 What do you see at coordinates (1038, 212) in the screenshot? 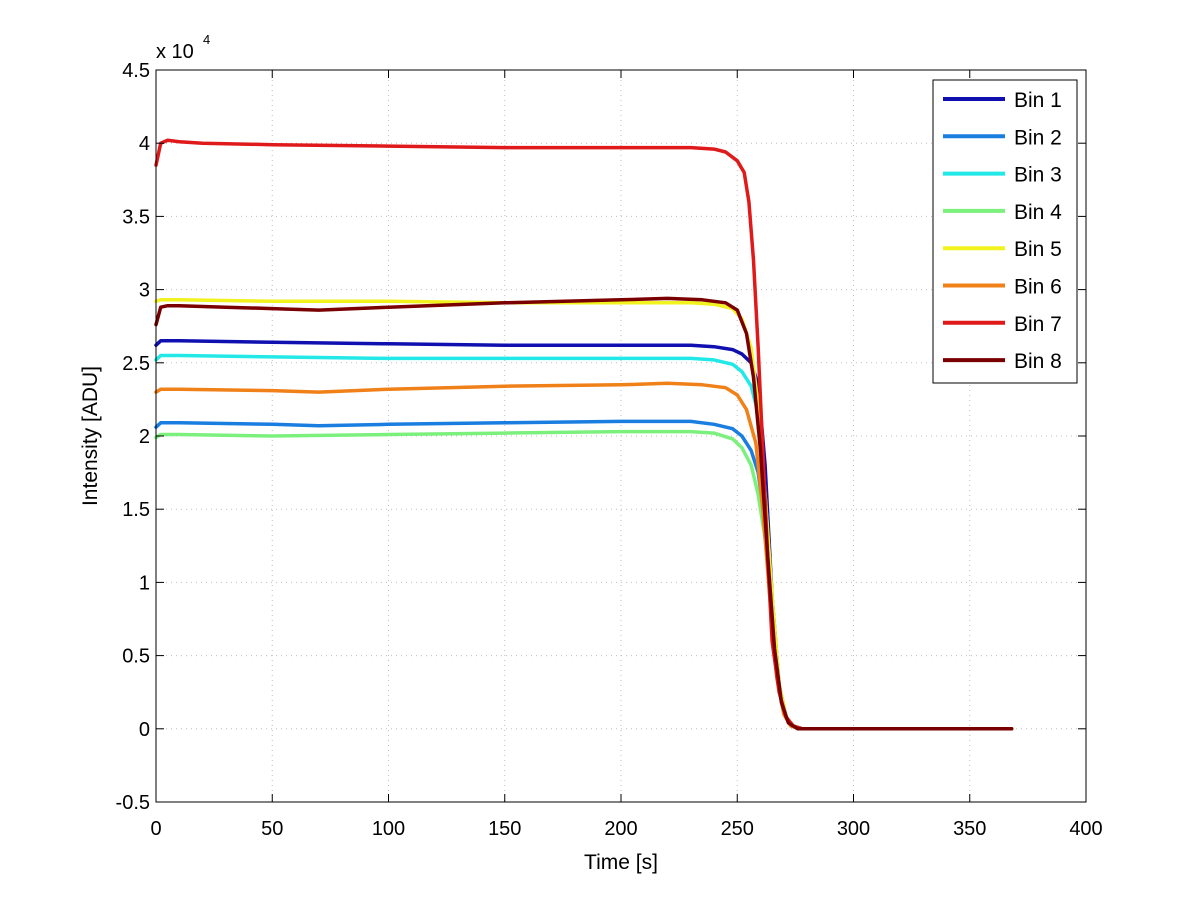
I see `legend-label-bin-4: Bin 4` at bounding box center [1038, 212].